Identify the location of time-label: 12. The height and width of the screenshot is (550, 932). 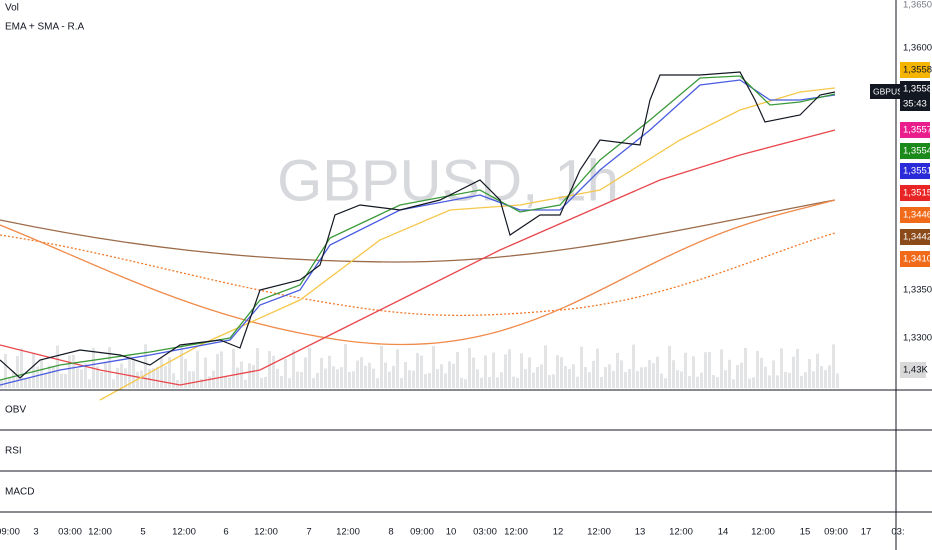
(558, 532).